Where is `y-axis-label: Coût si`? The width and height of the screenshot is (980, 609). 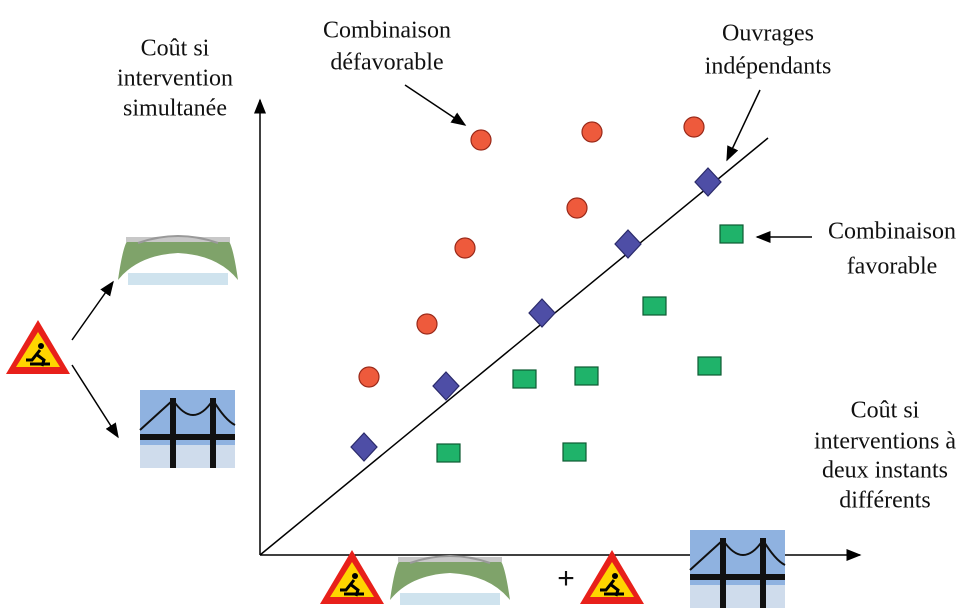 y-axis-label: Coût si is located at coordinates (175, 49).